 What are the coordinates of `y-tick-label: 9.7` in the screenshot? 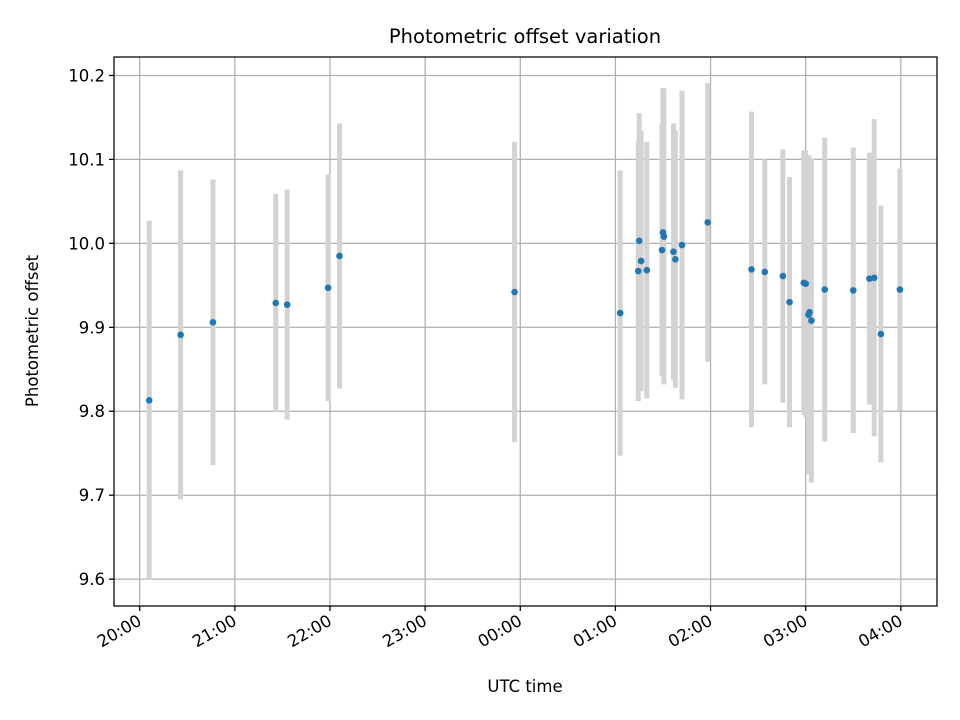 It's located at (92, 495).